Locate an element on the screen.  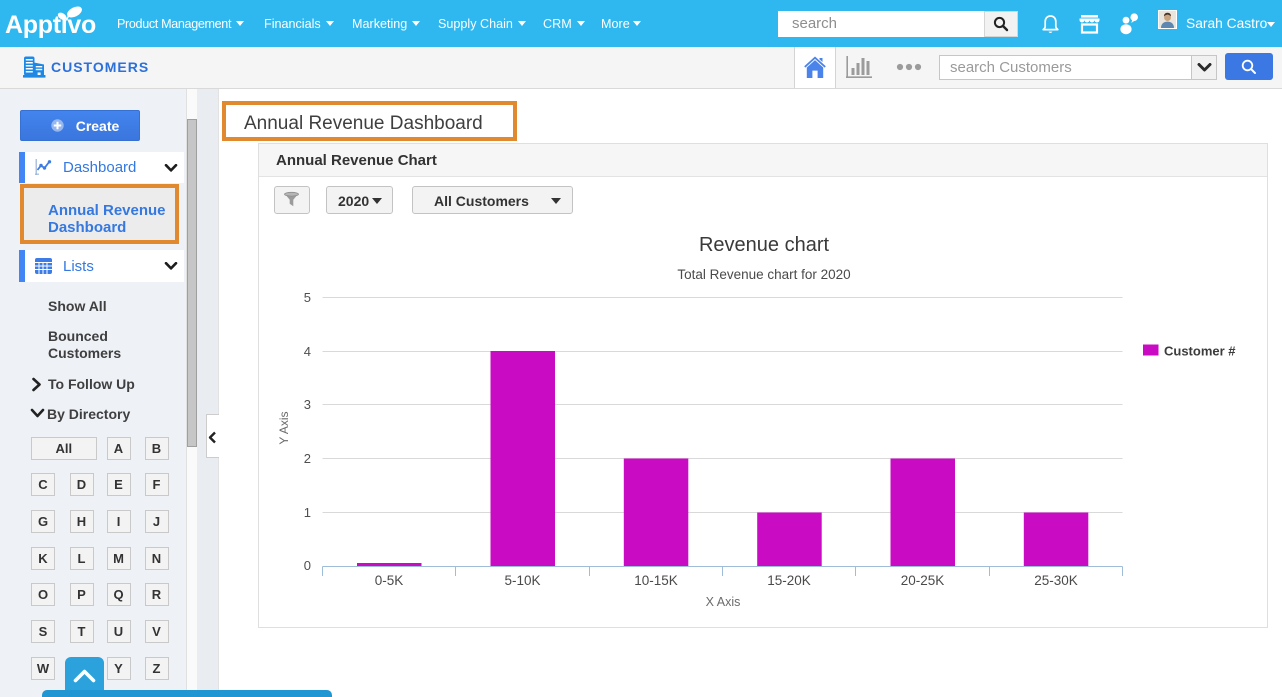
svg-text: 0 is located at coordinates (307, 565).